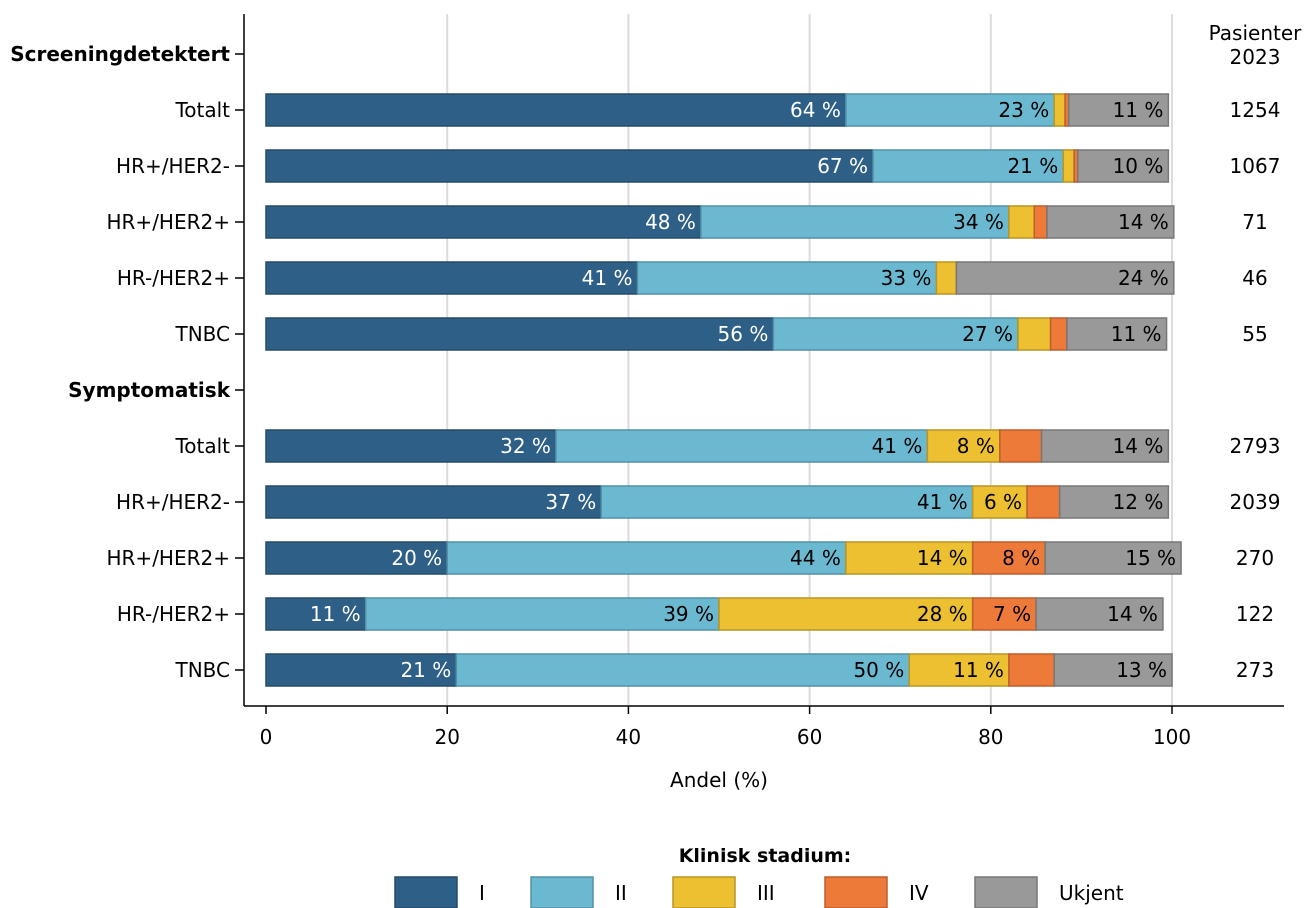  I want to click on data-label: 20 %, so click(416, 558).